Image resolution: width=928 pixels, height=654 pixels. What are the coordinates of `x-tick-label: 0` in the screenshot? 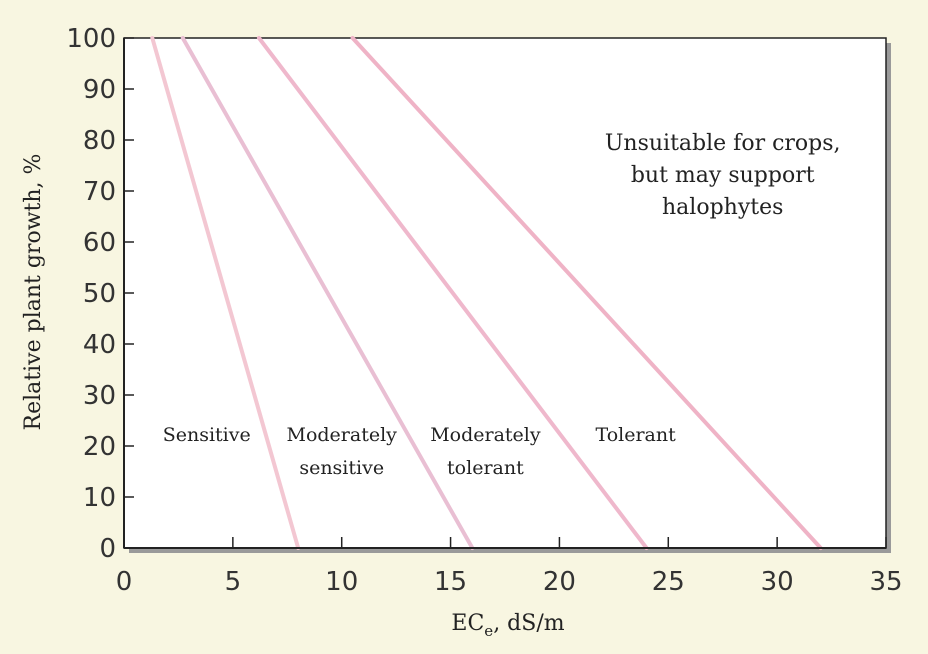 It's located at (124, 582).